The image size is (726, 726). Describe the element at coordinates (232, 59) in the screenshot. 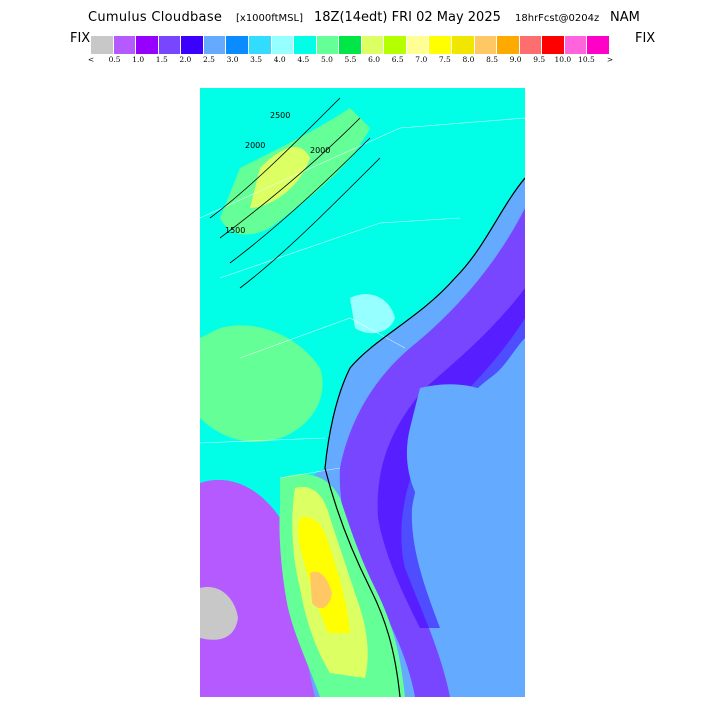

I see `legend-tick-label: 3.0` at that location.